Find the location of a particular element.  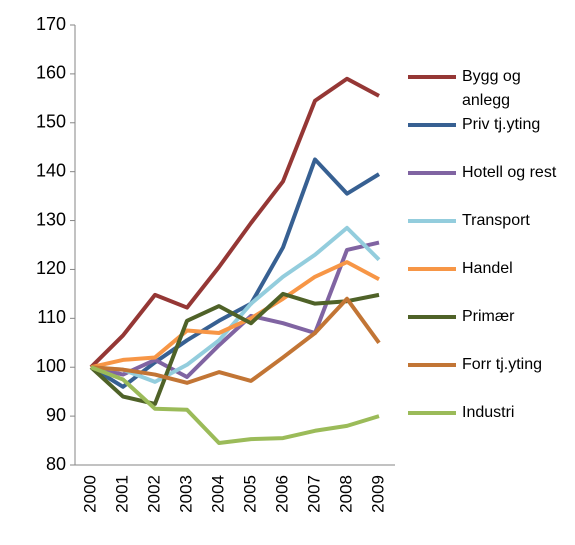

legend-label: Priv tj.yting is located at coordinates (501, 124).